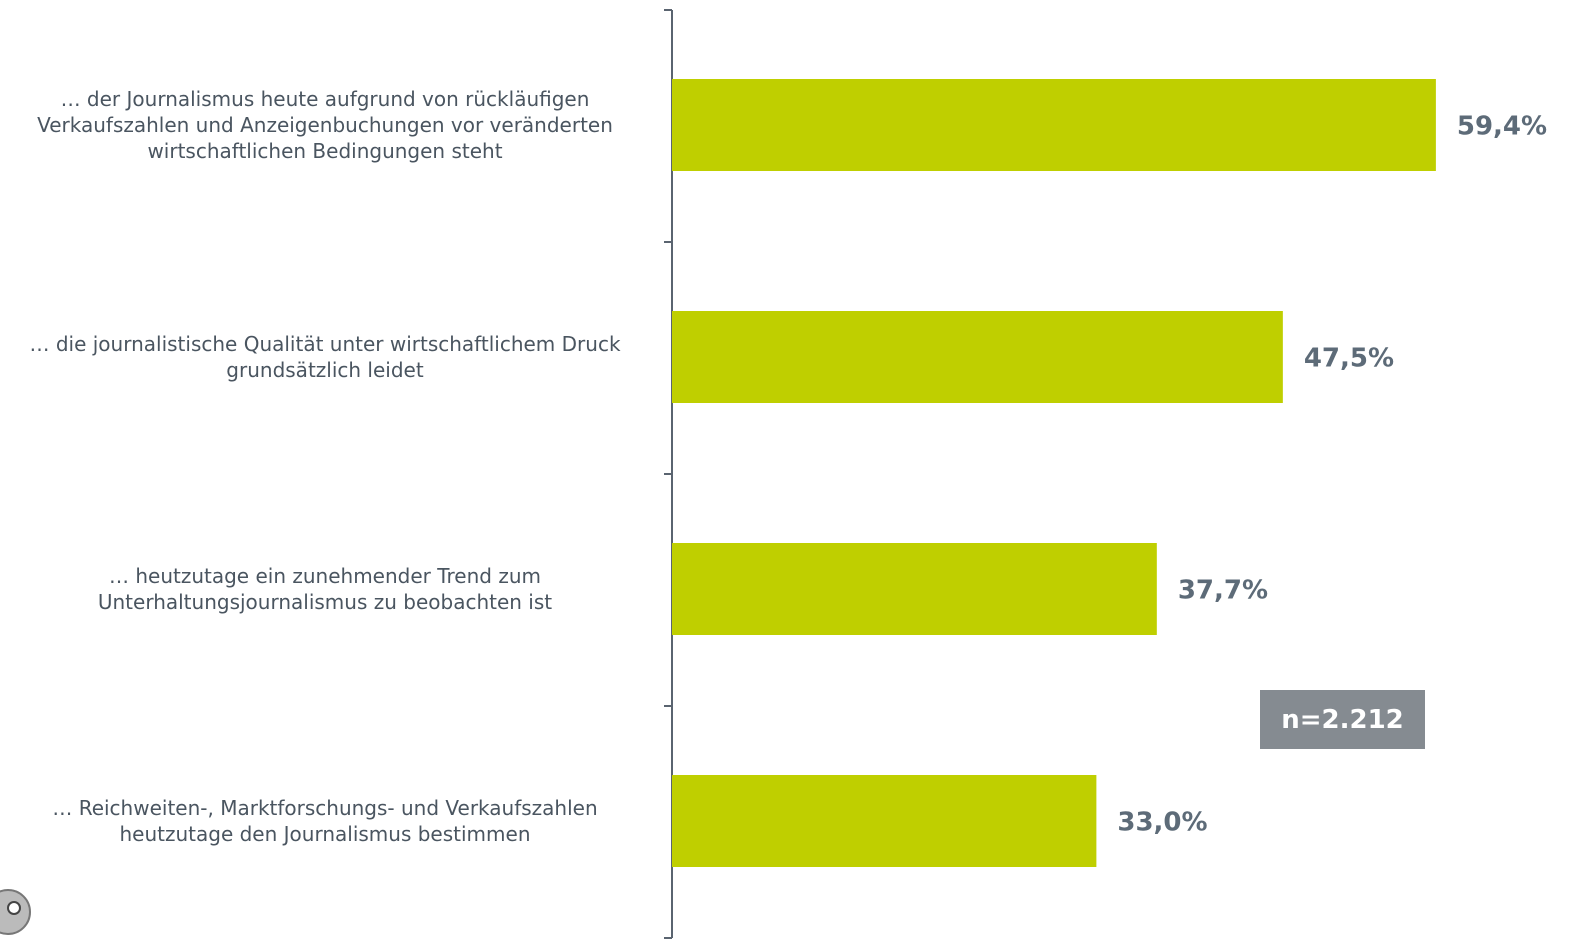 This screenshot has width=1583, height=949. What do you see at coordinates (1349, 359) in the screenshot?
I see `value-label: 47,5%` at bounding box center [1349, 359].